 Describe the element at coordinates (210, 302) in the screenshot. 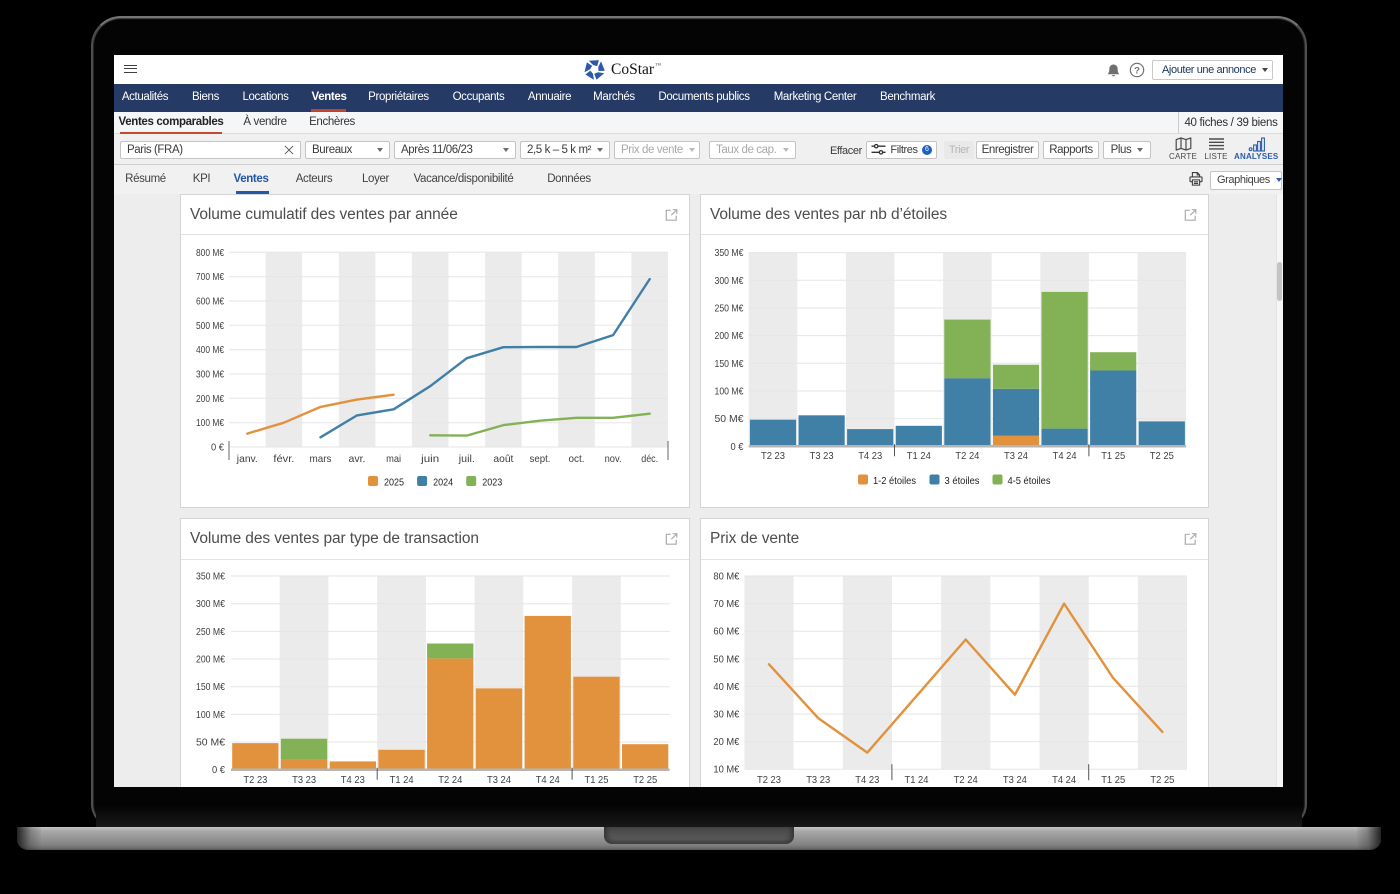

I see `svg-text: 600 M€` at that location.